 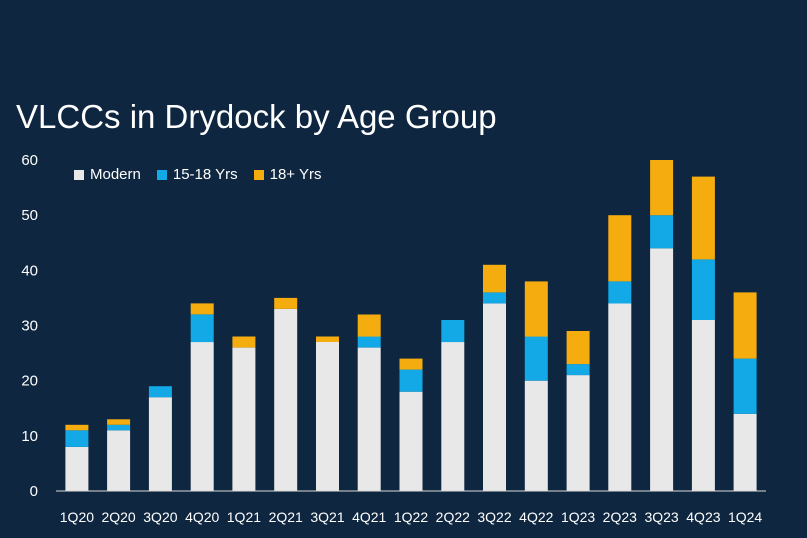 I want to click on y-tick-label: 10, so click(x=29, y=436).